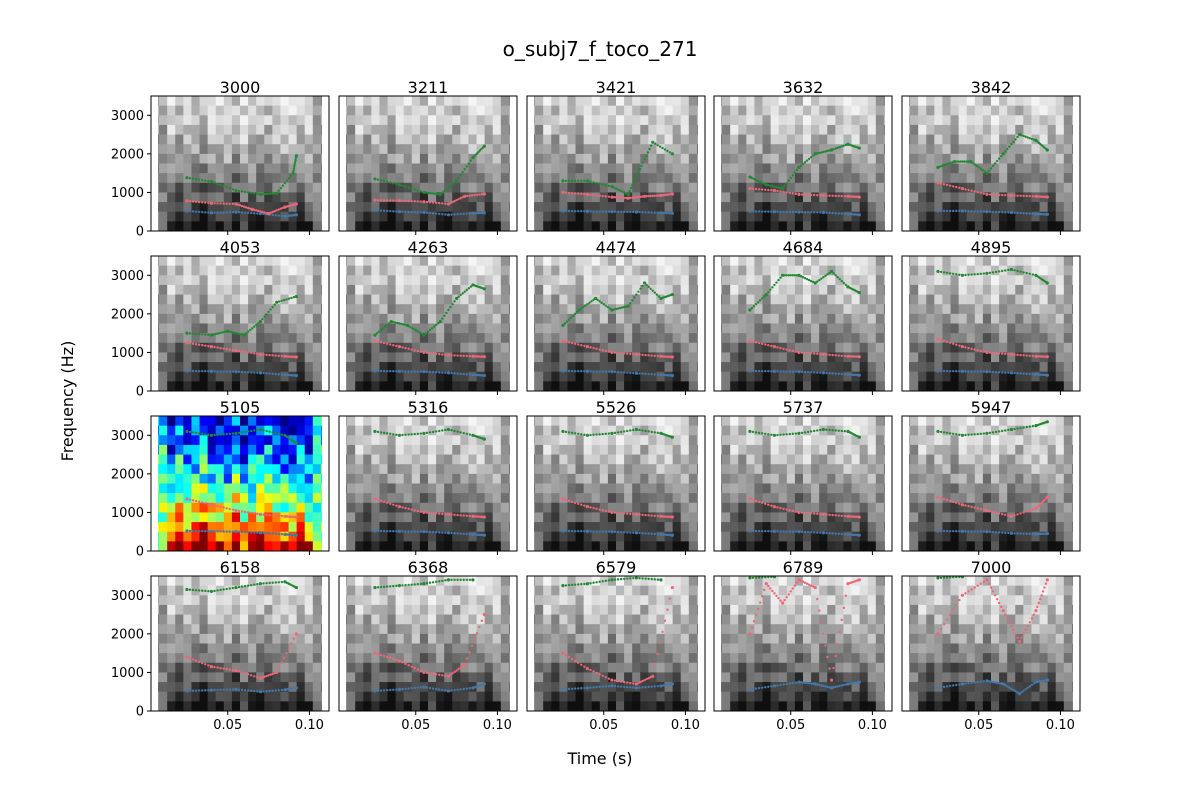 The width and height of the screenshot is (1200, 800). Describe the element at coordinates (978, 725) in the screenshot. I see `x-tick-label: 0.05` at that location.